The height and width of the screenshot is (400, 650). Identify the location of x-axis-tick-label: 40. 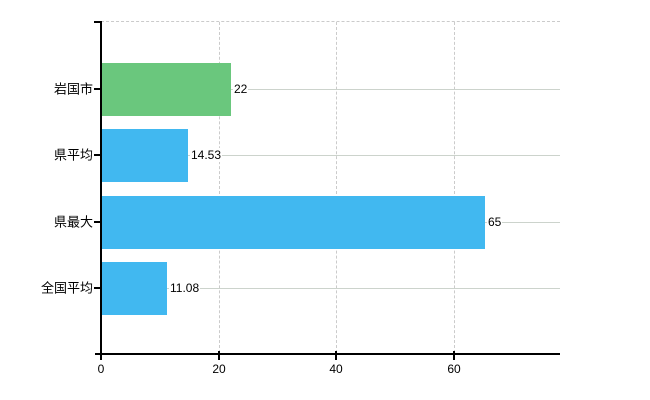
(336, 369).